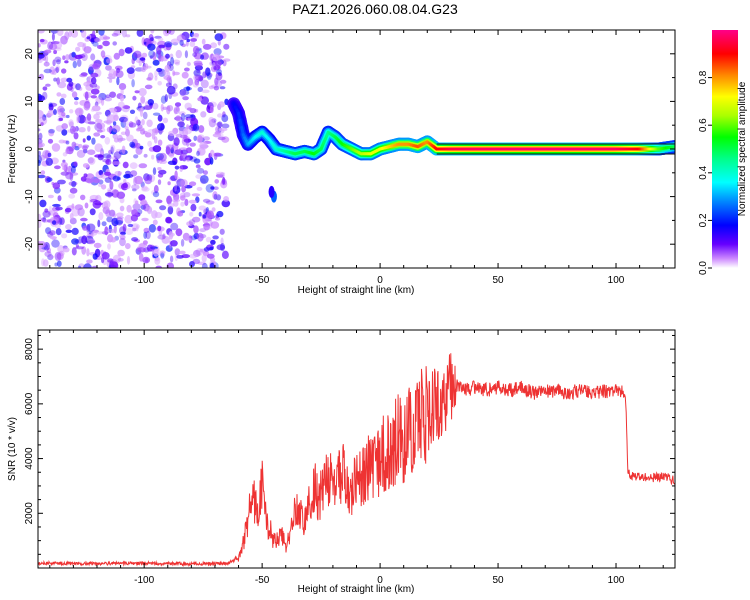 This screenshot has height=600, width=750. Describe the element at coordinates (29, 403) in the screenshot. I see `y-tick-label: 6000` at that location.